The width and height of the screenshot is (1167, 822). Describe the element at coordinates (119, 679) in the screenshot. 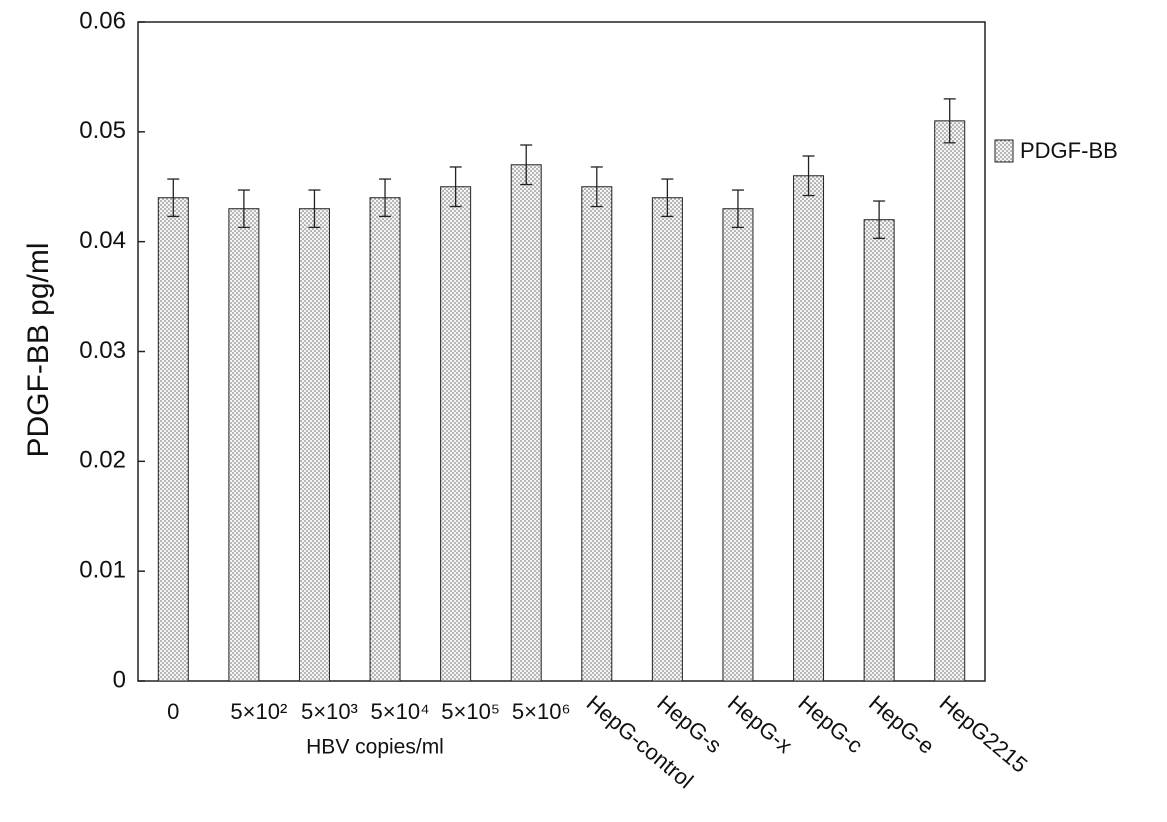

I see `y-tick-label: 0` at that location.